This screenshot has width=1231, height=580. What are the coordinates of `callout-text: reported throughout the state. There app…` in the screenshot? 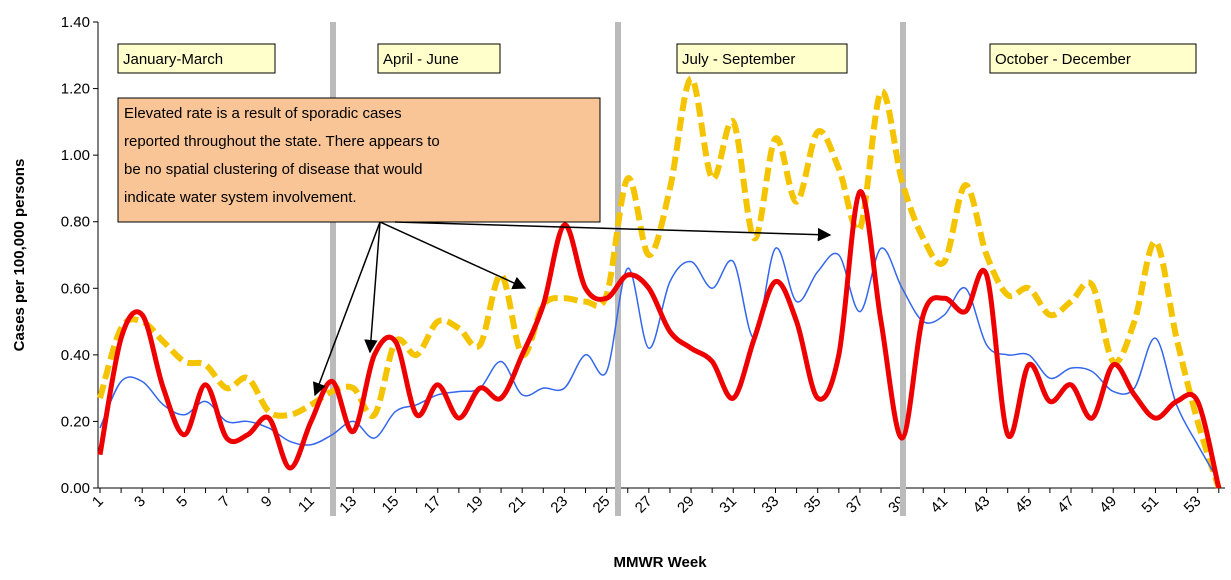 It's located at (282, 141).